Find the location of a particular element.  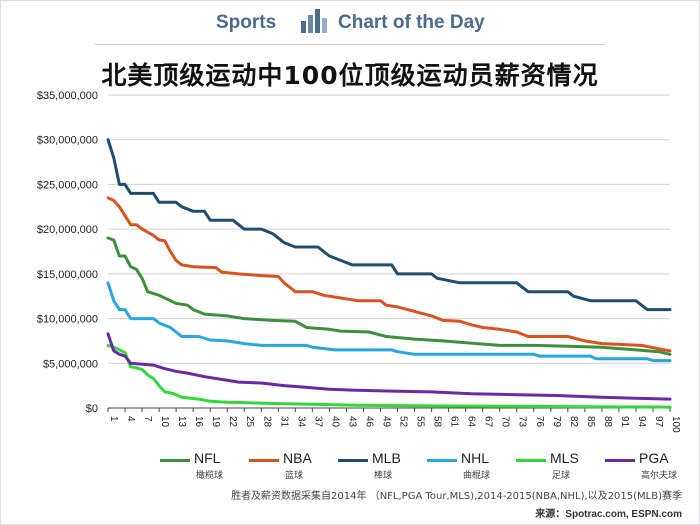

legend-item-pga: PGA 高尔夫球 is located at coordinates (645, 466).